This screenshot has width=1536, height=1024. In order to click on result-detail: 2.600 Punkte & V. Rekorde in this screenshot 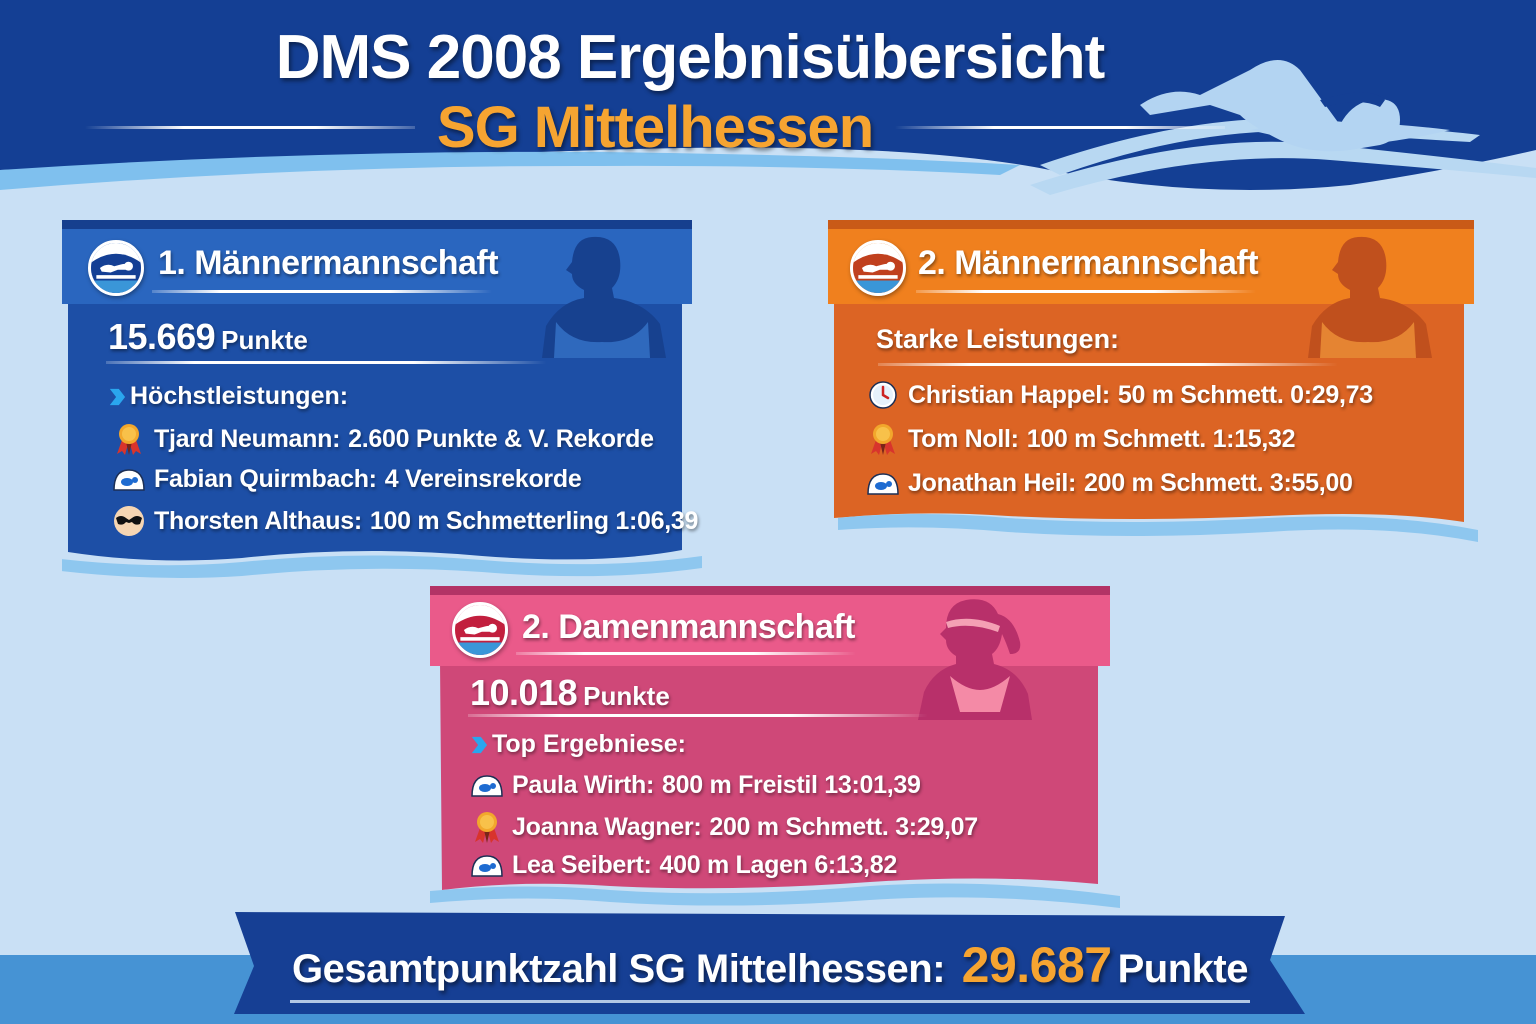, I will do `click(501, 438)`.